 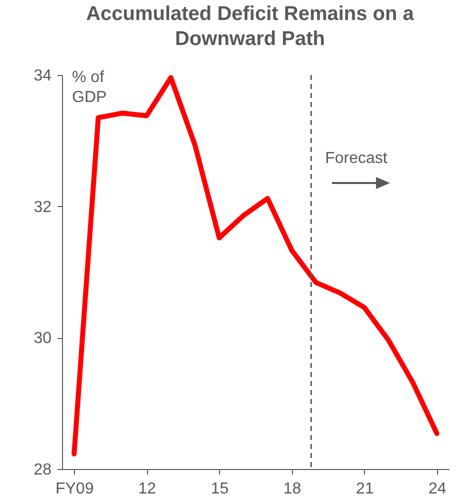 I want to click on y-tick-label: 32, so click(x=43, y=207).